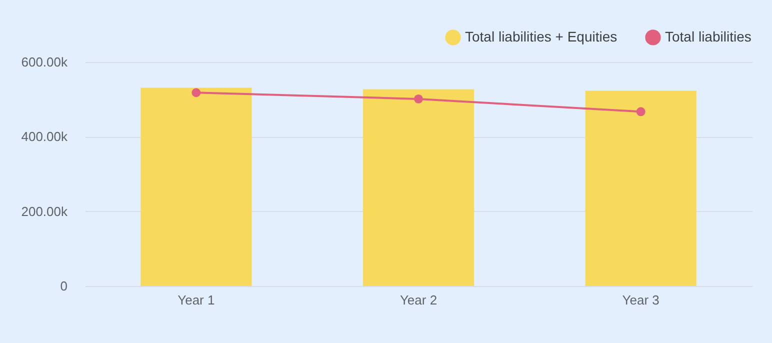  What do you see at coordinates (708, 36) in the screenshot?
I see `legend-label: Total liabilities` at bounding box center [708, 36].